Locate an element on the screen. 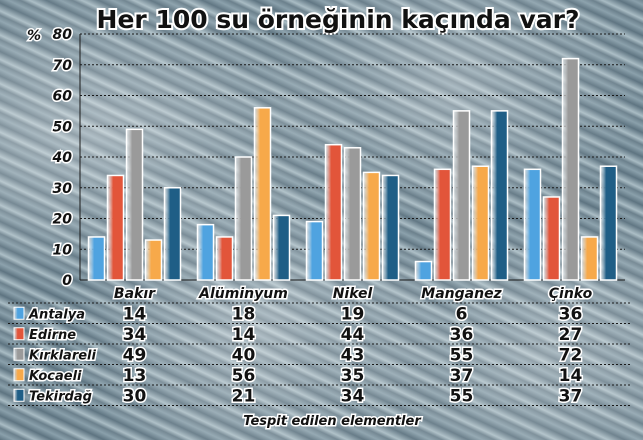  y-tick-label: 0 is located at coordinates (67, 281).